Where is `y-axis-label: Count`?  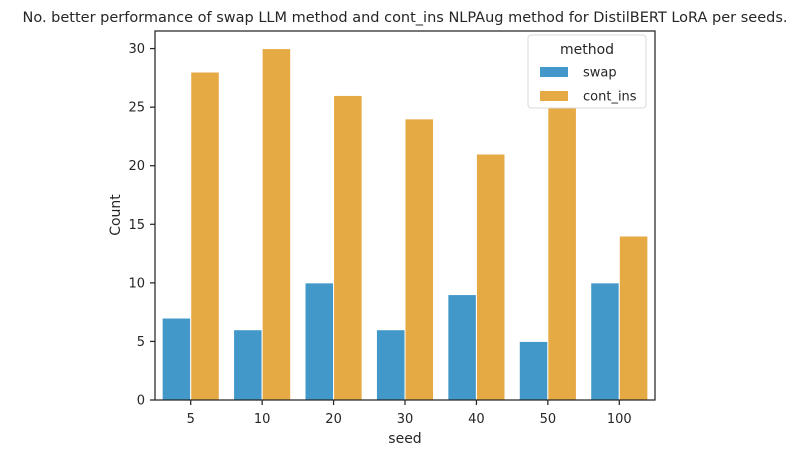
y-axis-label: Count is located at coordinates (116, 215).